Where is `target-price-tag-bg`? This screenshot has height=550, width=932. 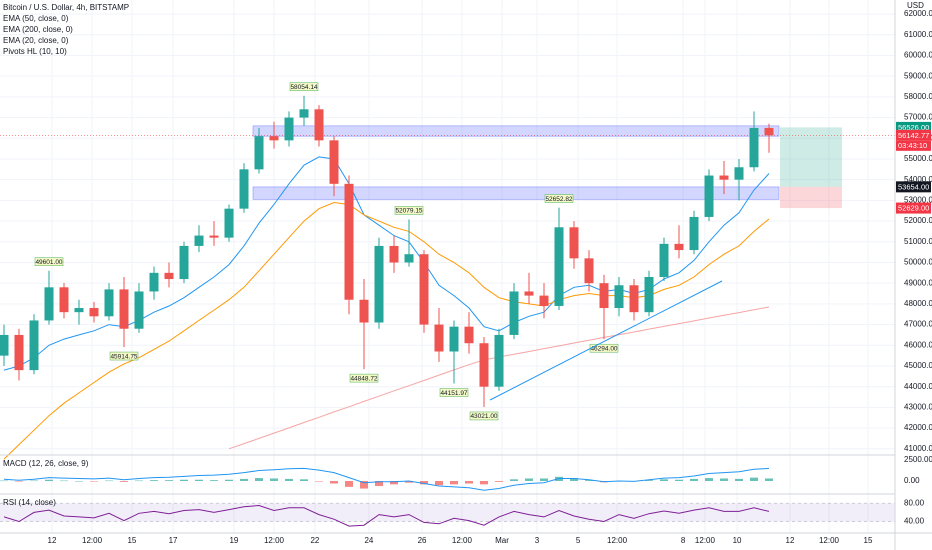
target-price-tag-bg is located at coordinates (913, 127).